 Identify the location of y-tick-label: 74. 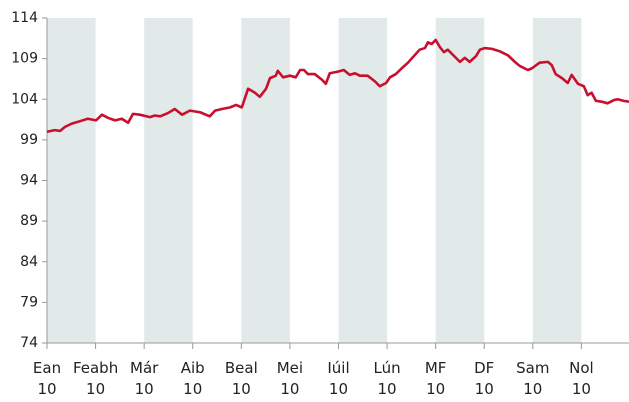
(29, 343).